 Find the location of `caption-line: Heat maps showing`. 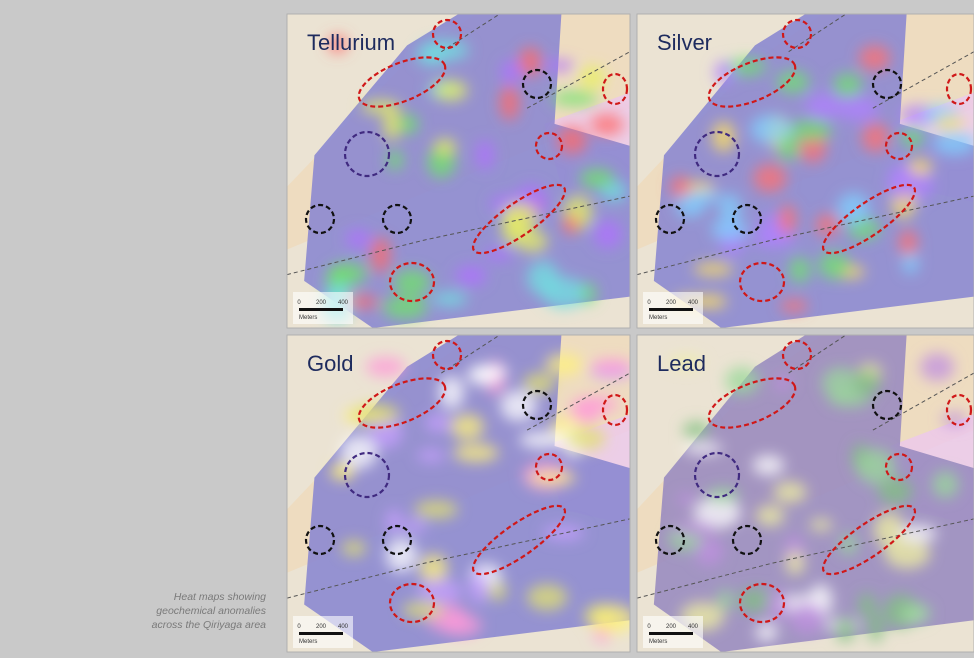

caption-line: Heat maps showing is located at coordinates (219, 597).